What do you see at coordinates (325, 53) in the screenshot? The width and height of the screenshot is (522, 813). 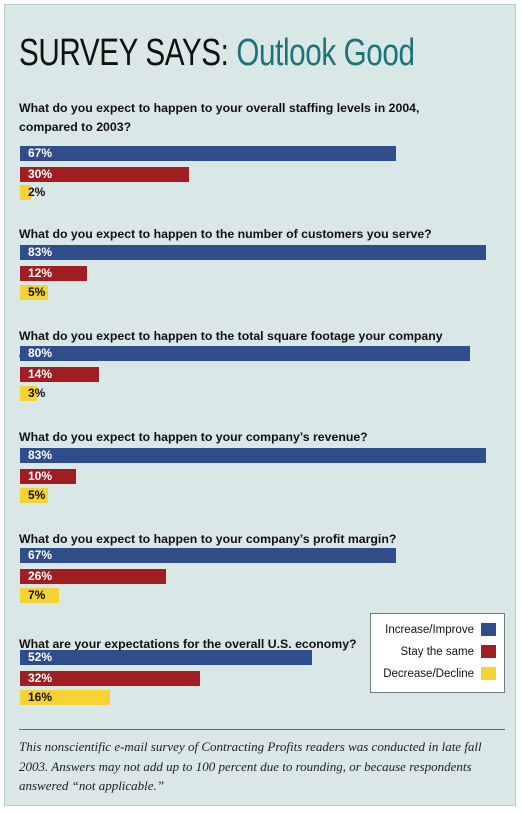 I see `title-part-2: Outlook Good` at bounding box center [325, 53].